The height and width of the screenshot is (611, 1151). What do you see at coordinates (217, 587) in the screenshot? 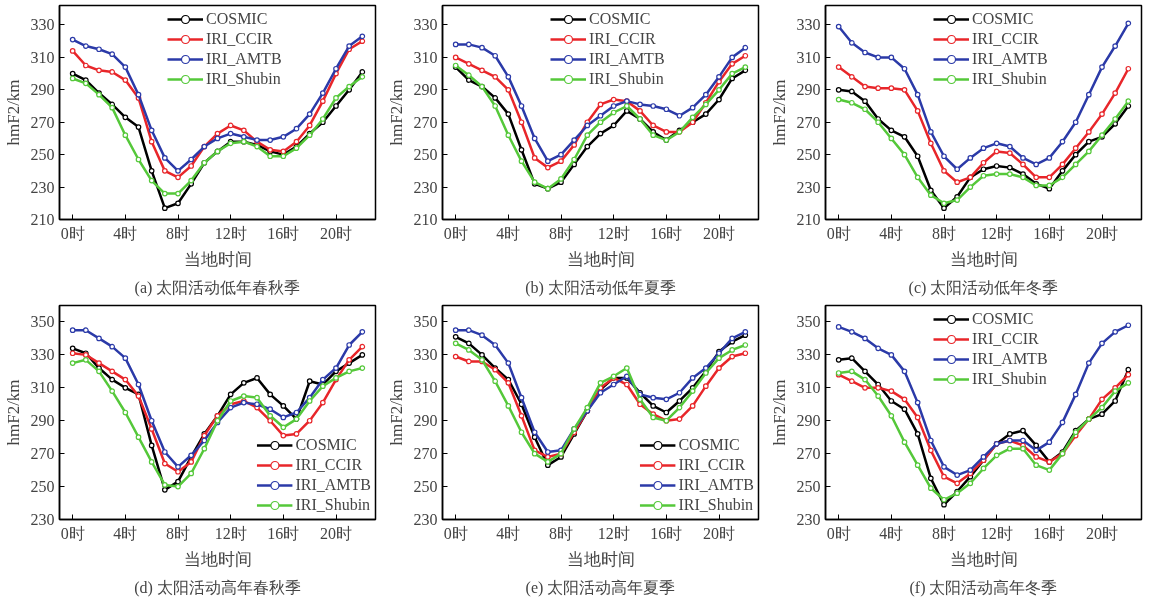
I see `text: (d) 太阳活动高年春秋季` at bounding box center [217, 587].